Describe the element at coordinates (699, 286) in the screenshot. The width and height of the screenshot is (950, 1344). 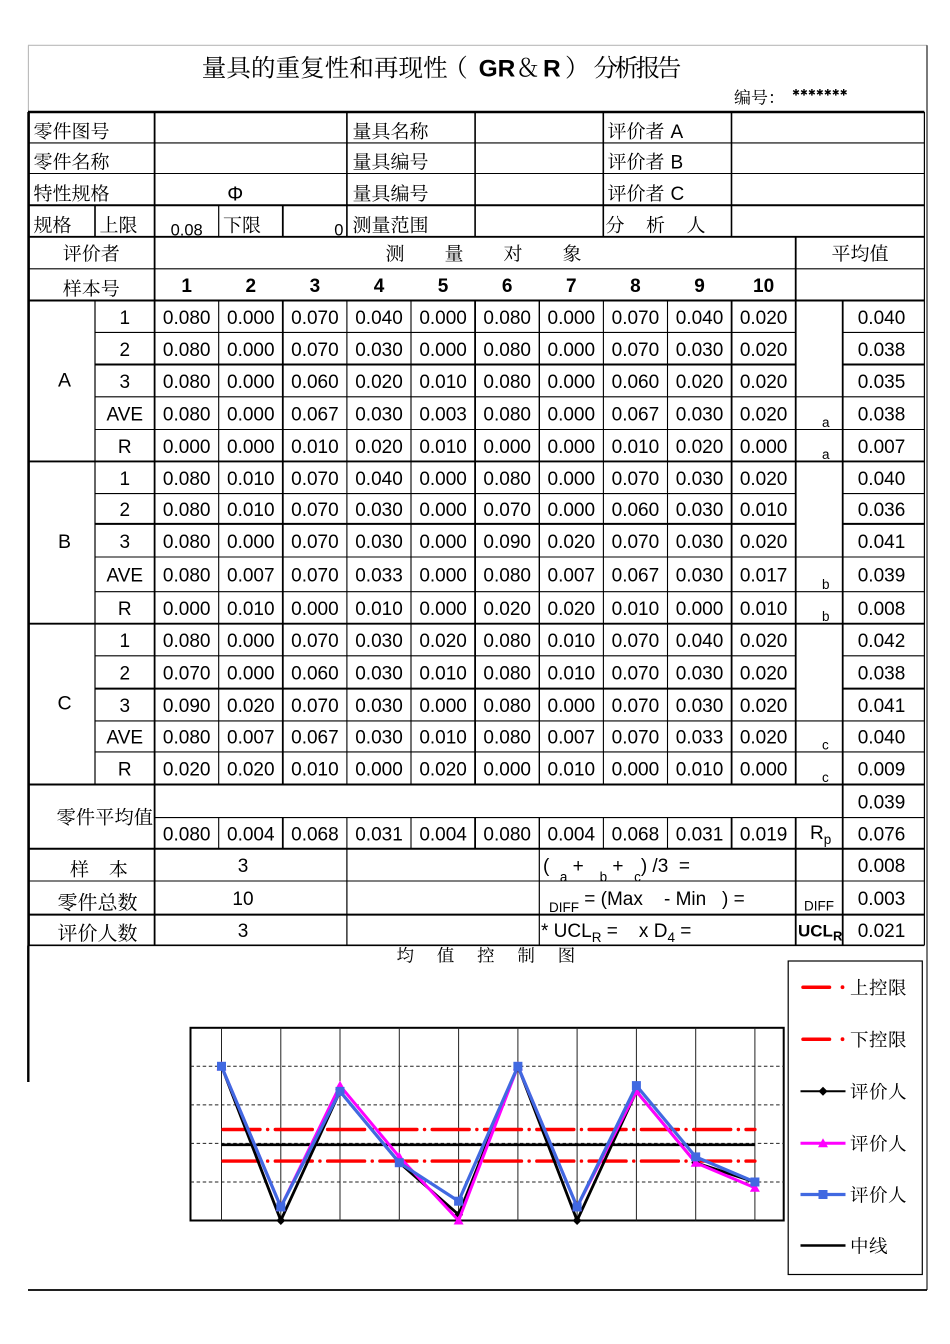
I see `svg-text: 9` at that location.